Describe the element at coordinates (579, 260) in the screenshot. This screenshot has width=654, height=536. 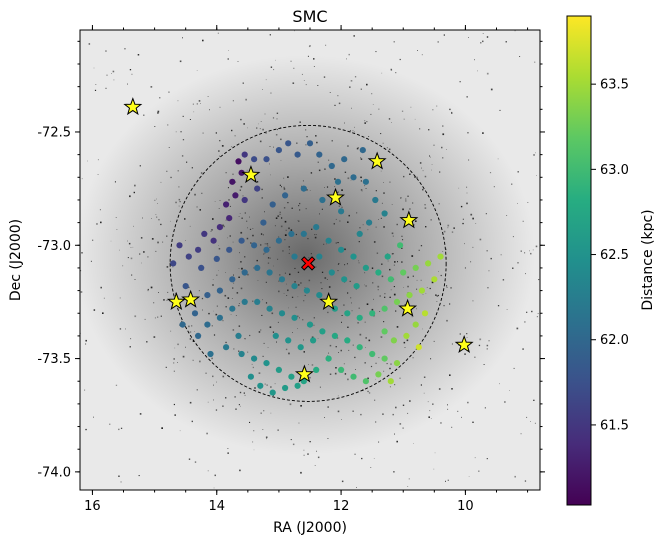
I see `colorbar` at that location.